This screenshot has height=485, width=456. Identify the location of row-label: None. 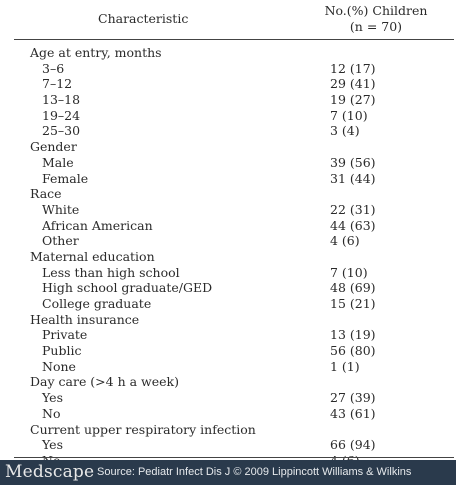
(59, 366).